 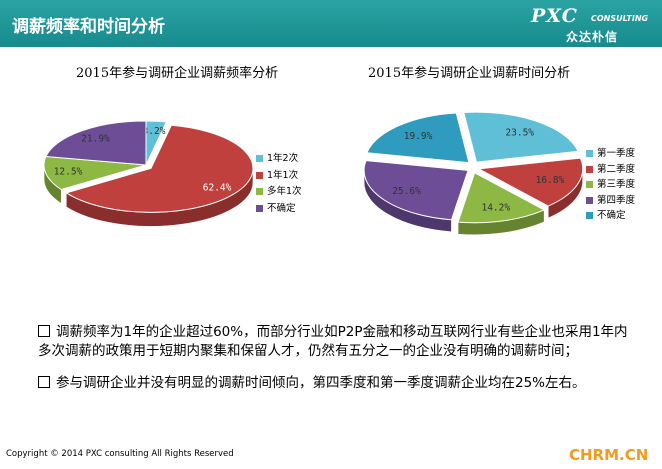 I want to click on legend-item: 第三季度, so click(x=610, y=185).